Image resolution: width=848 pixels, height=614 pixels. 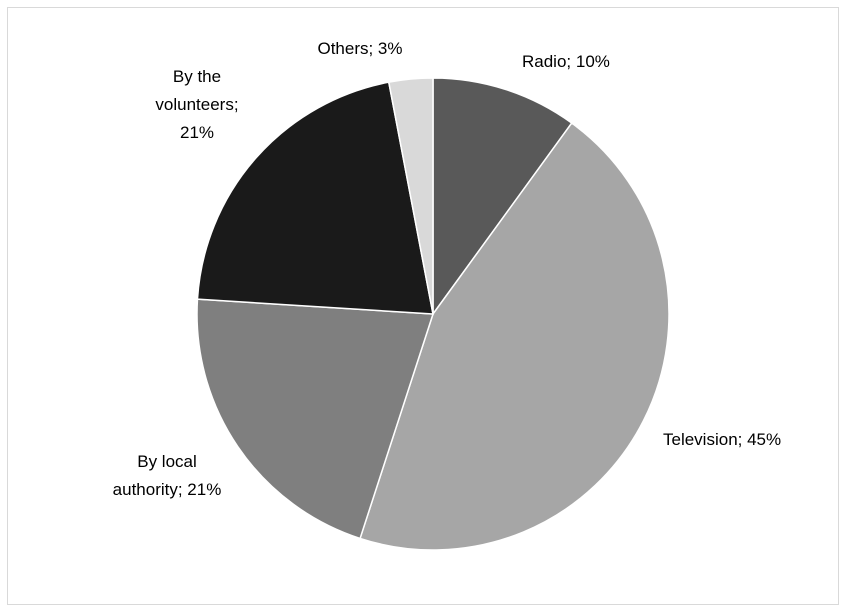 I want to click on pie-slice-radio, so click(x=502, y=197).